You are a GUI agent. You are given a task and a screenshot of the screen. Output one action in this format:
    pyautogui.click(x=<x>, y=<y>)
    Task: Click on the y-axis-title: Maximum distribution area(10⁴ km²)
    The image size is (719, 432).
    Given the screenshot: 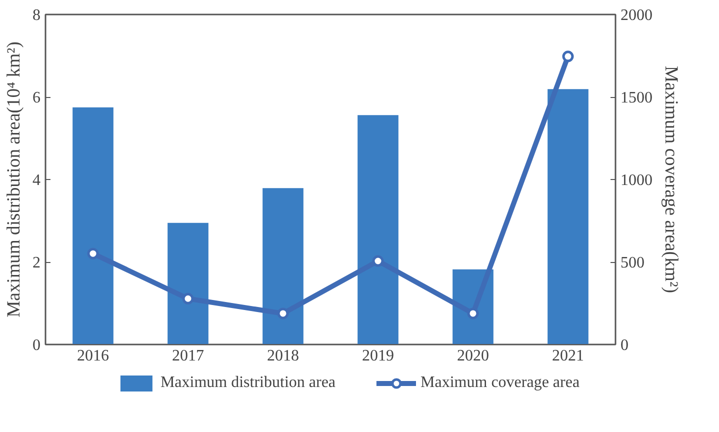 What is the action you would take?
    pyautogui.click(x=14, y=180)
    